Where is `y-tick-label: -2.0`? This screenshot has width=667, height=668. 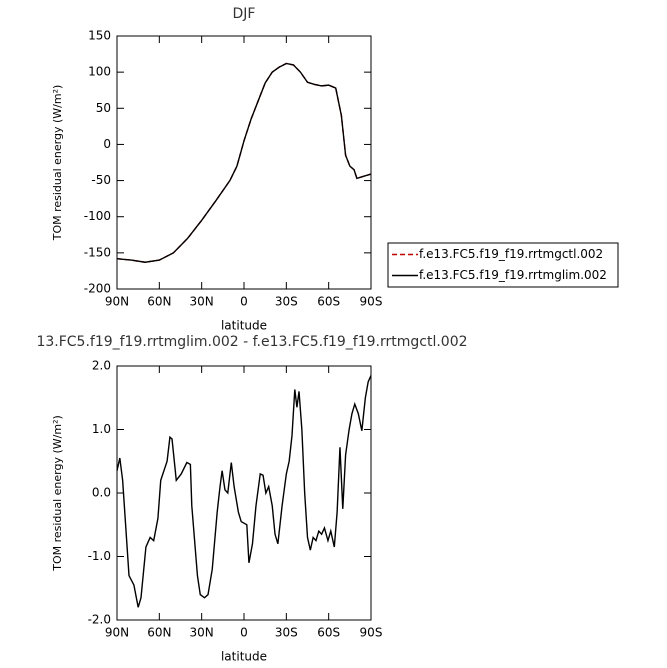
y-tick-label: -2.0 is located at coordinates (99, 620).